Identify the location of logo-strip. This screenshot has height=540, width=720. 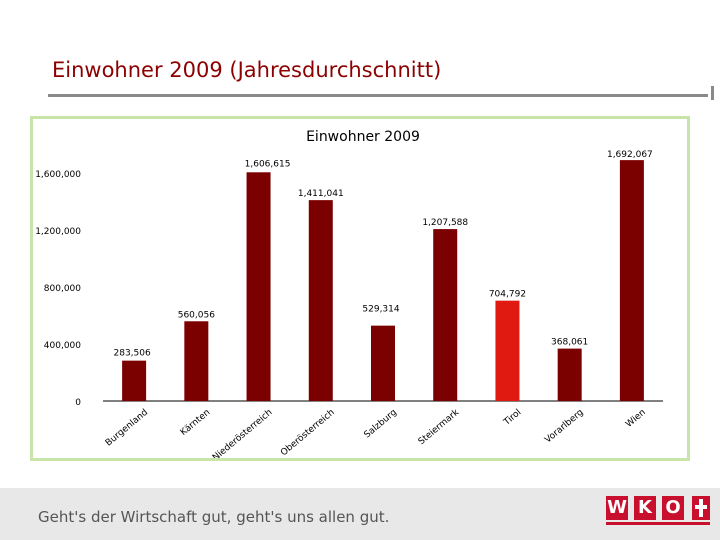
(658, 523).